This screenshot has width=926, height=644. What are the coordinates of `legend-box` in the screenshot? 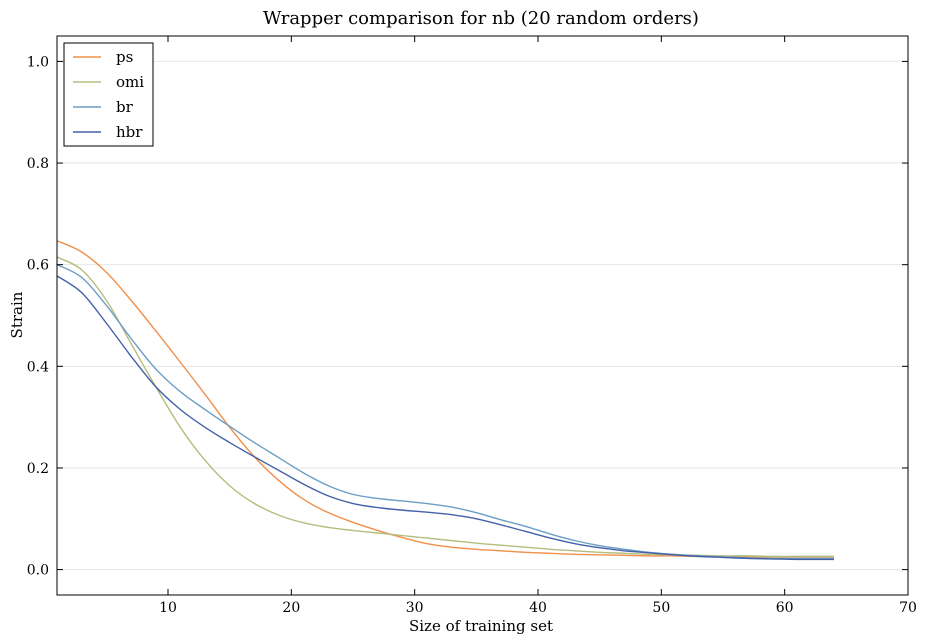 It's located at (108, 94).